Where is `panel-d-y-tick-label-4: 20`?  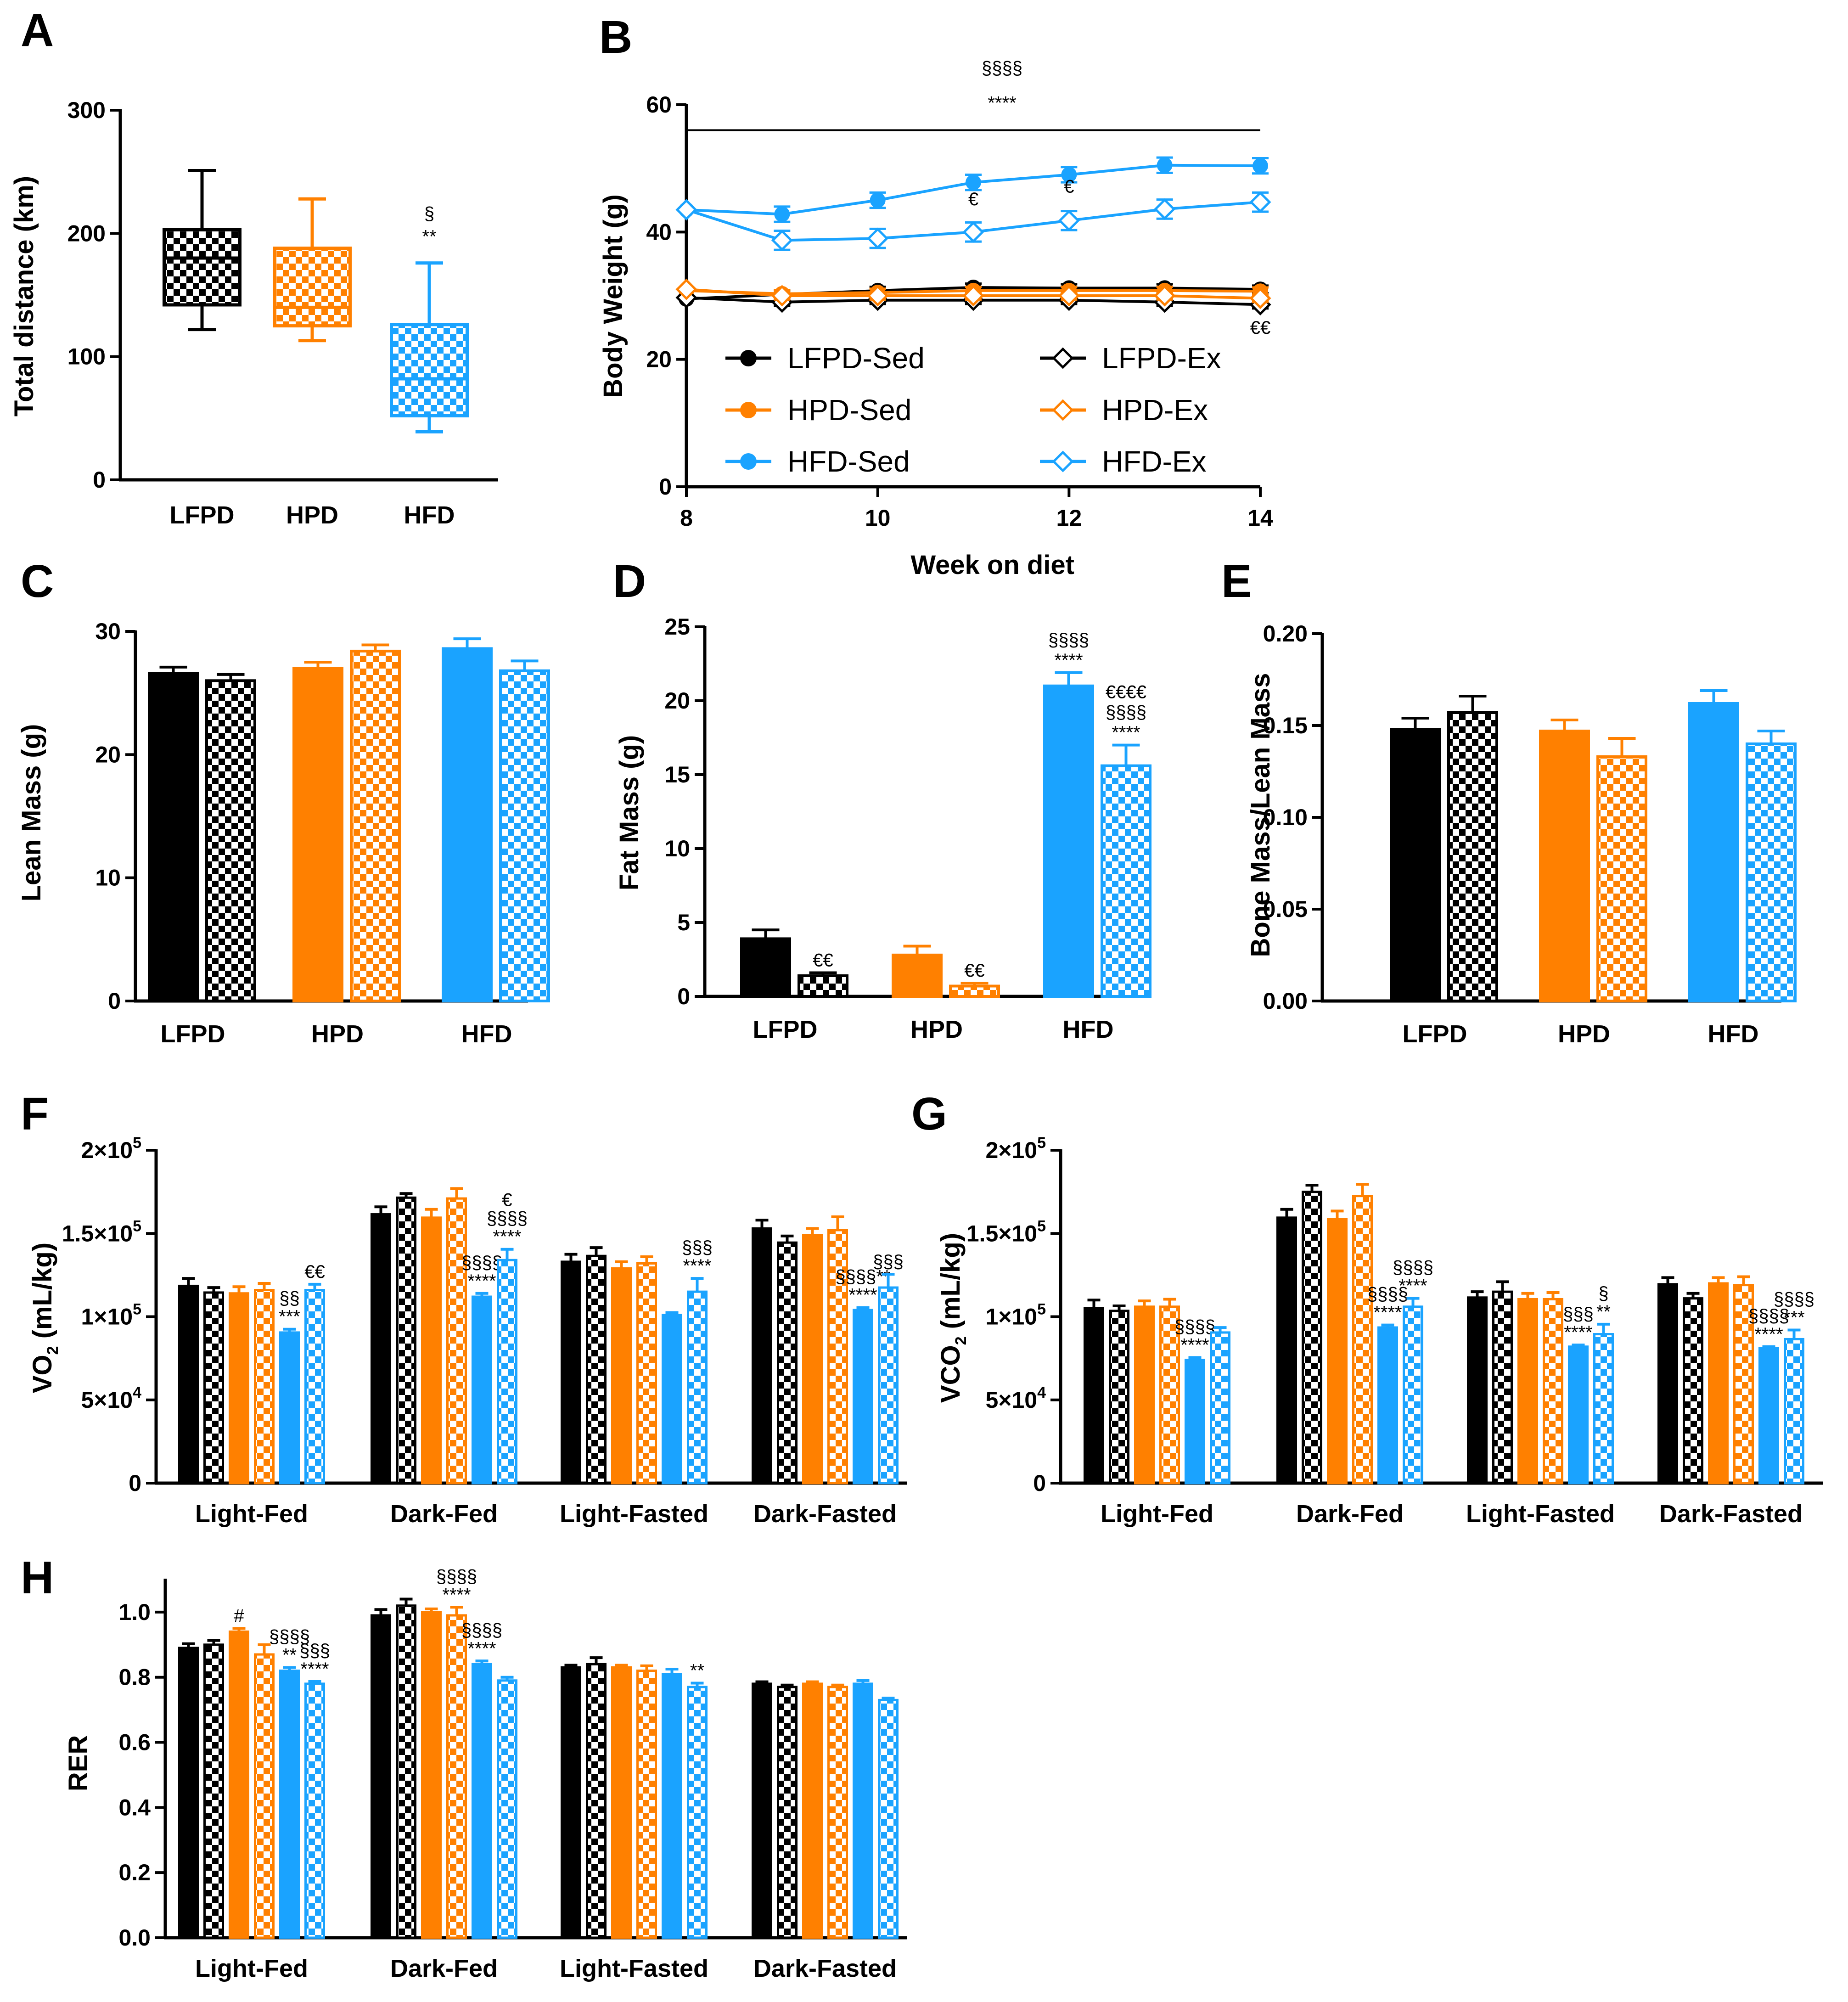
panel-d-y-tick-label-4: 20 is located at coordinates (677, 701).